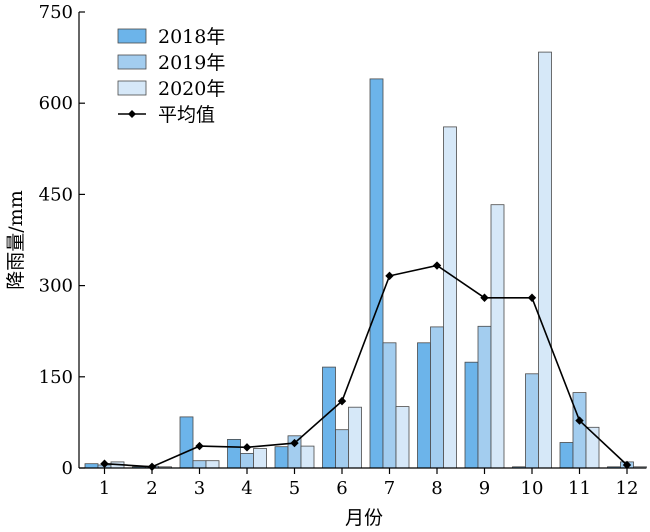 This screenshot has height=532, width=650. I want to click on x-tick-label: 9, so click(484, 488).